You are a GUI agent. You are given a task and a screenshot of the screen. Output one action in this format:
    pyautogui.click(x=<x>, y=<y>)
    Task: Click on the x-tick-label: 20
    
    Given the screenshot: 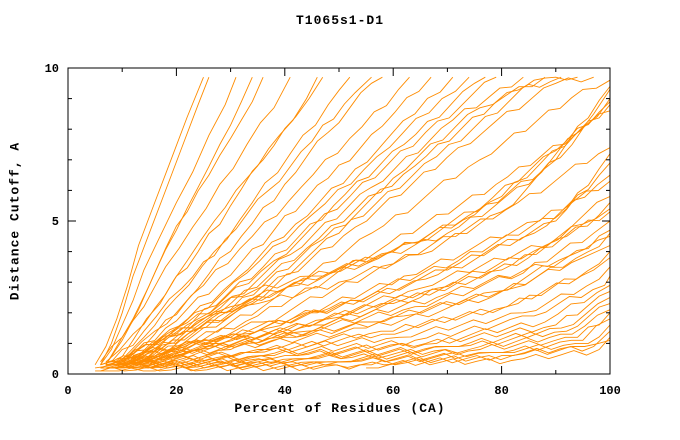 What is the action you would take?
    pyautogui.click(x=176, y=391)
    